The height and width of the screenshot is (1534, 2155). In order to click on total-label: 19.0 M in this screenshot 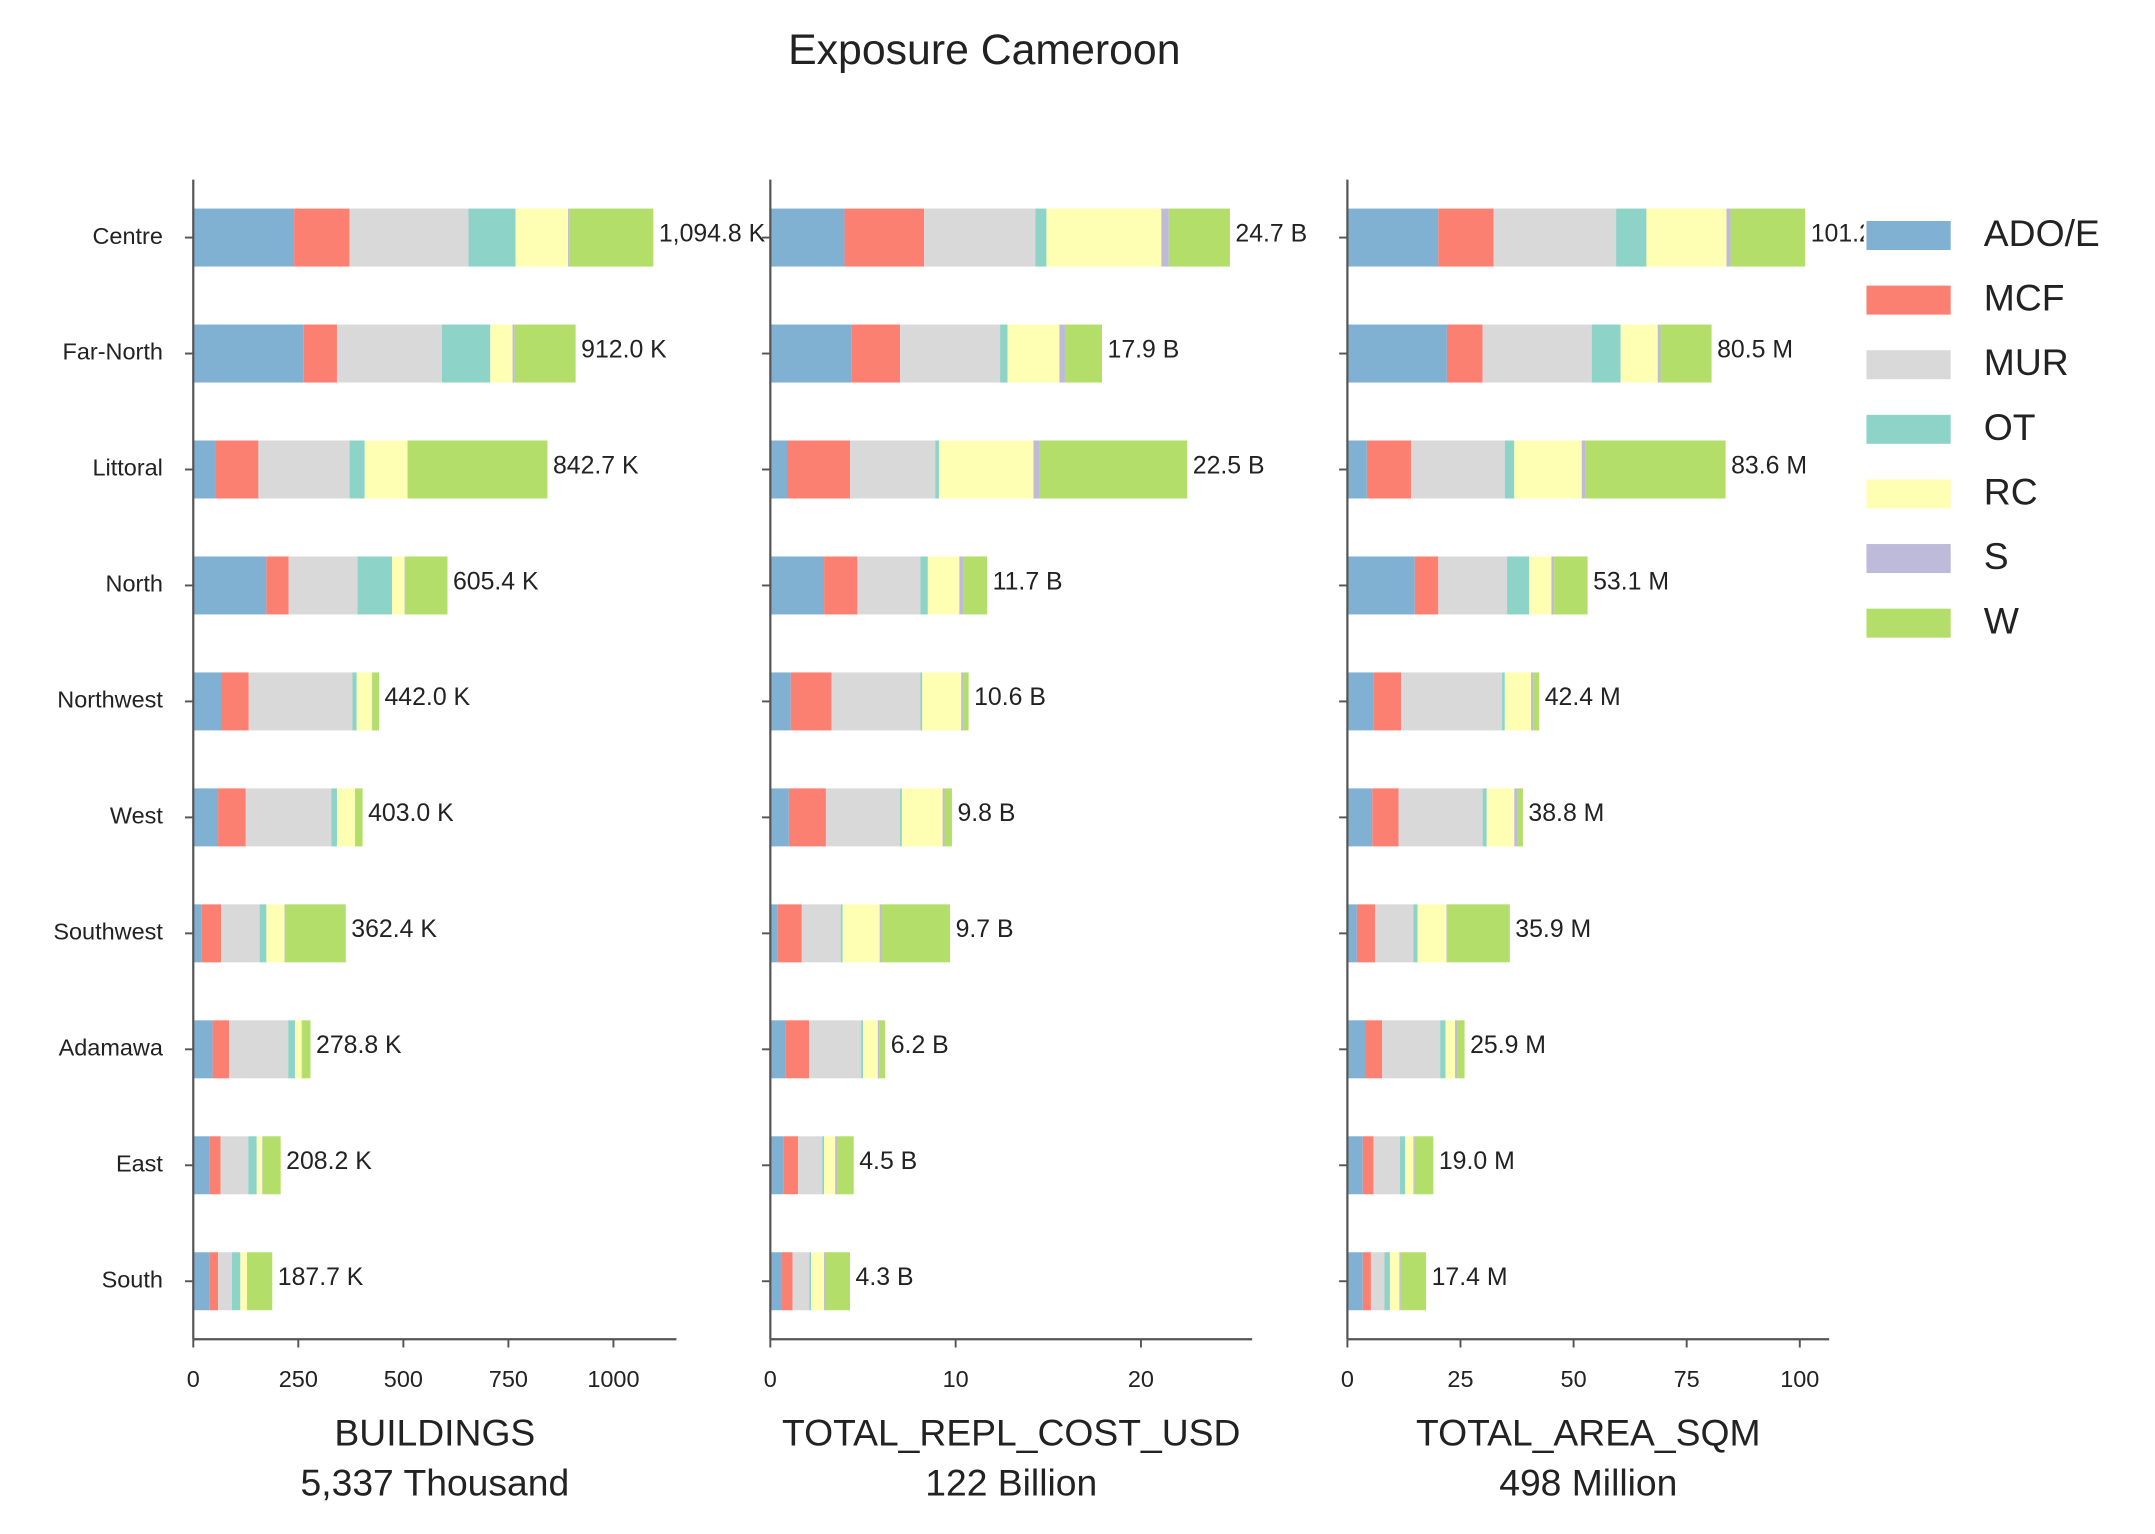, I will do `click(1477, 1161)`.